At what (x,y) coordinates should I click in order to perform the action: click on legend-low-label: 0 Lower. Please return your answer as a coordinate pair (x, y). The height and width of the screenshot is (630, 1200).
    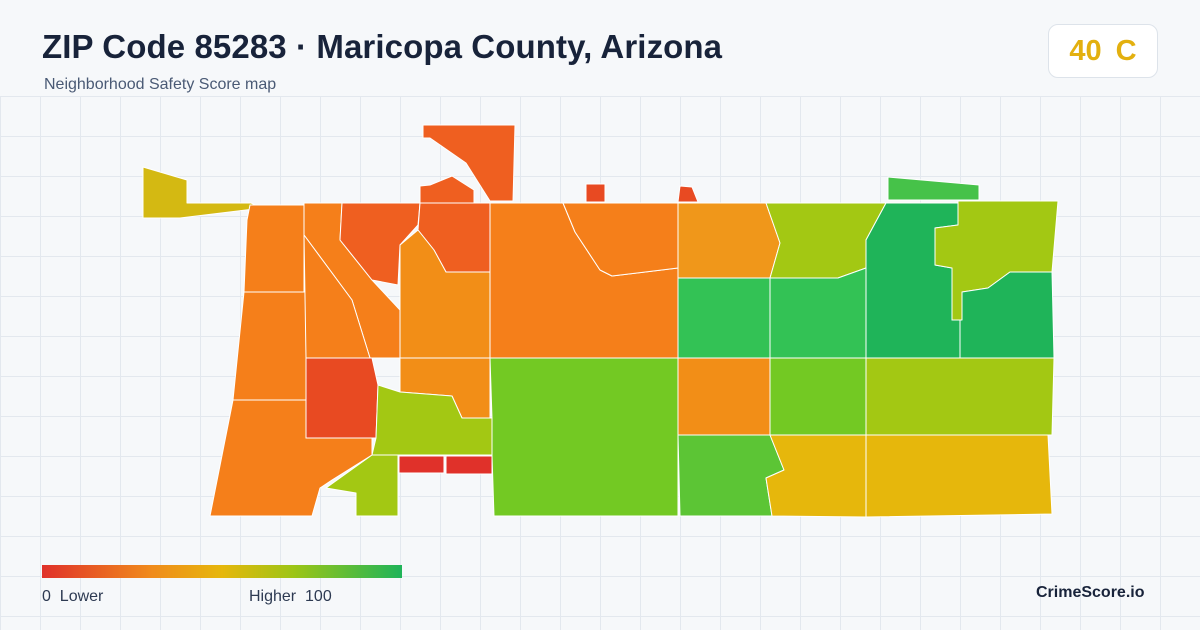
    Looking at the image, I should click on (72, 597).